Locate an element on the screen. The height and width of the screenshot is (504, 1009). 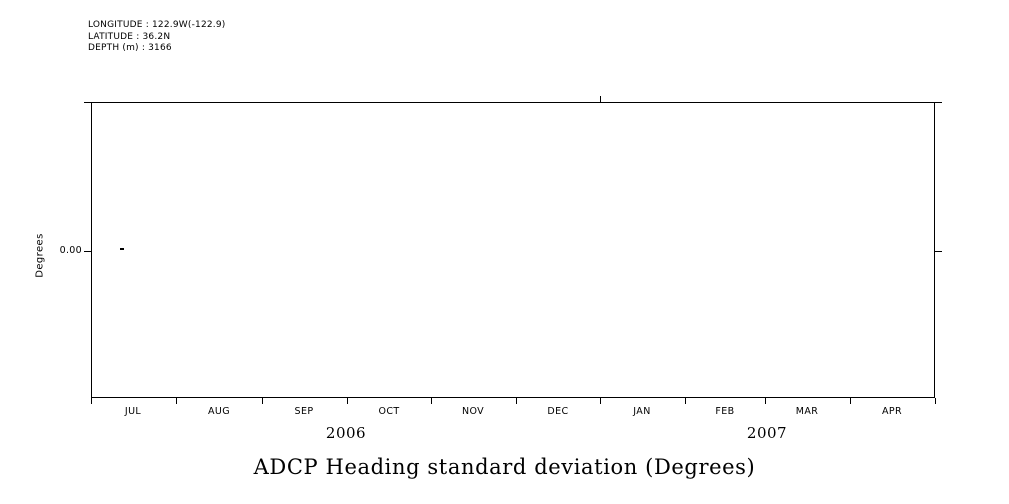
y-axis-corner-tick-top is located at coordinates (87, 102).